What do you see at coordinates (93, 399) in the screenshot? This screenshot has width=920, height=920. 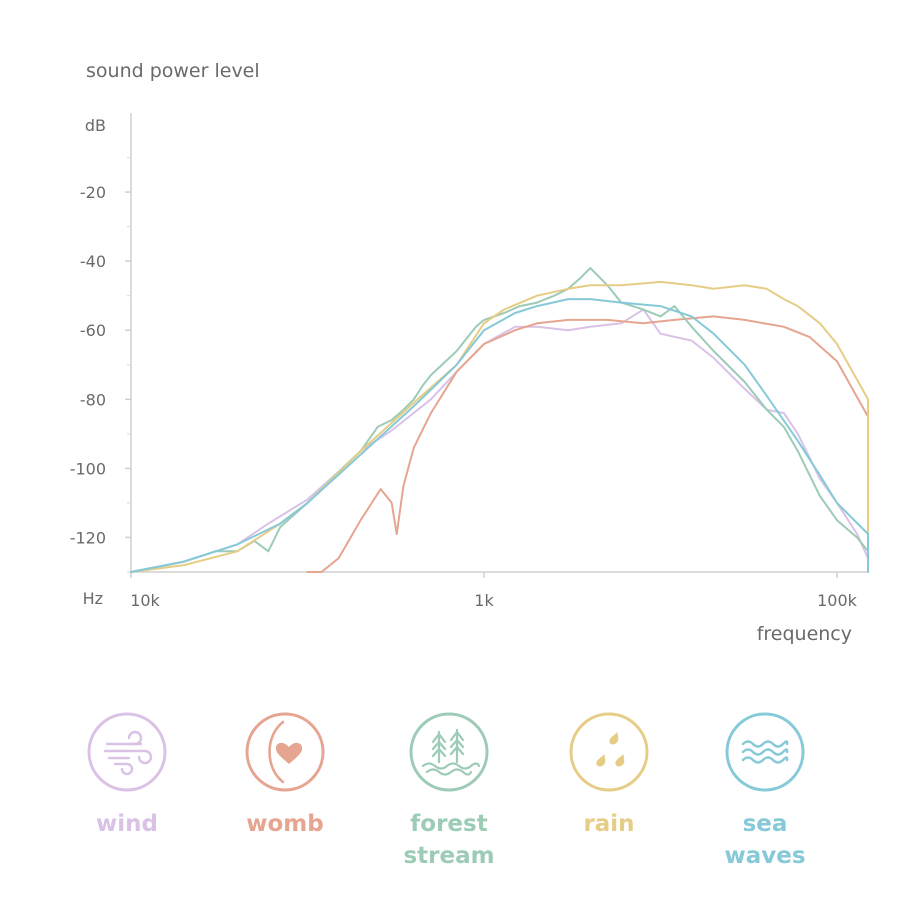 I see `y-tick-label: -80` at bounding box center [93, 399].